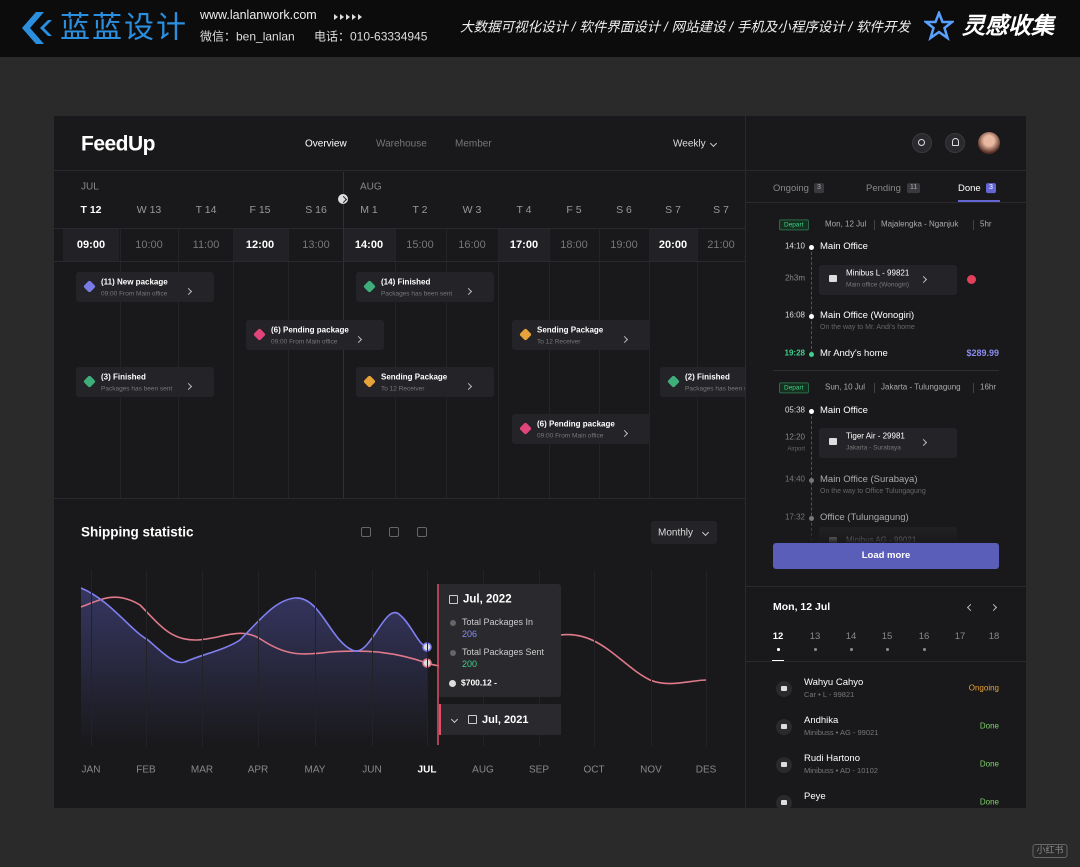 The width and height of the screenshot is (1080, 867). What do you see at coordinates (994, 636) in the screenshot?
I see `calendar-day: 18` at bounding box center [994, 636].